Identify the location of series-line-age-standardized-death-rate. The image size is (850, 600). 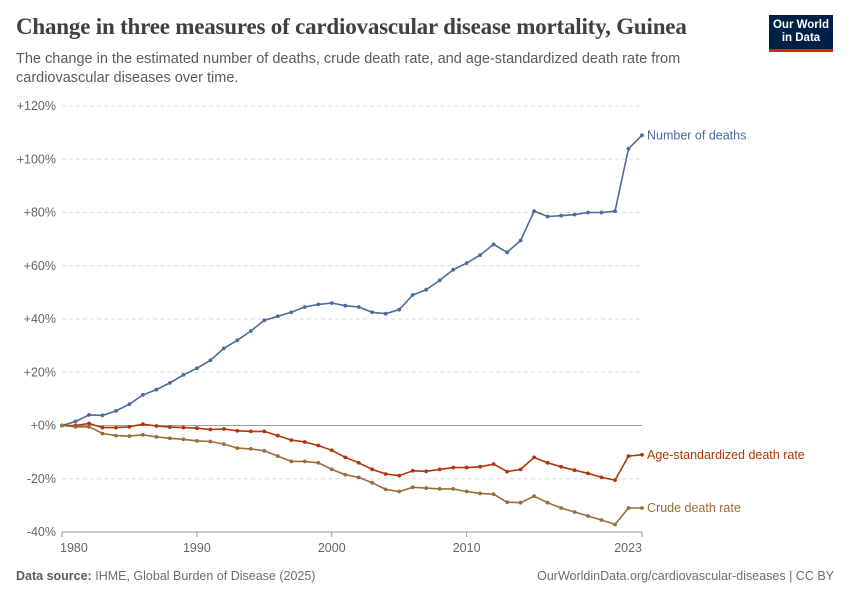
(352, 451).